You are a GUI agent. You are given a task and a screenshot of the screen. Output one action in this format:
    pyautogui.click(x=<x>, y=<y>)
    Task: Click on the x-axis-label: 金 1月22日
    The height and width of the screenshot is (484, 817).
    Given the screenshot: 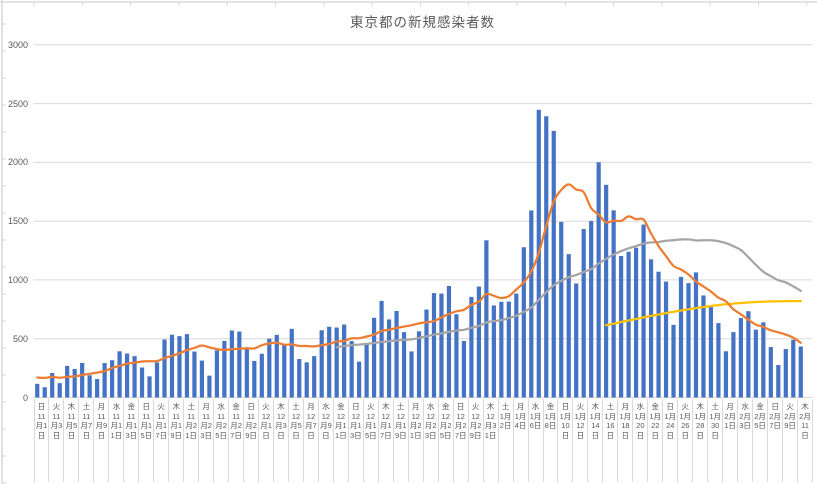 What is the action you would take?
    pyautogui.click(x=654, y=440)
    